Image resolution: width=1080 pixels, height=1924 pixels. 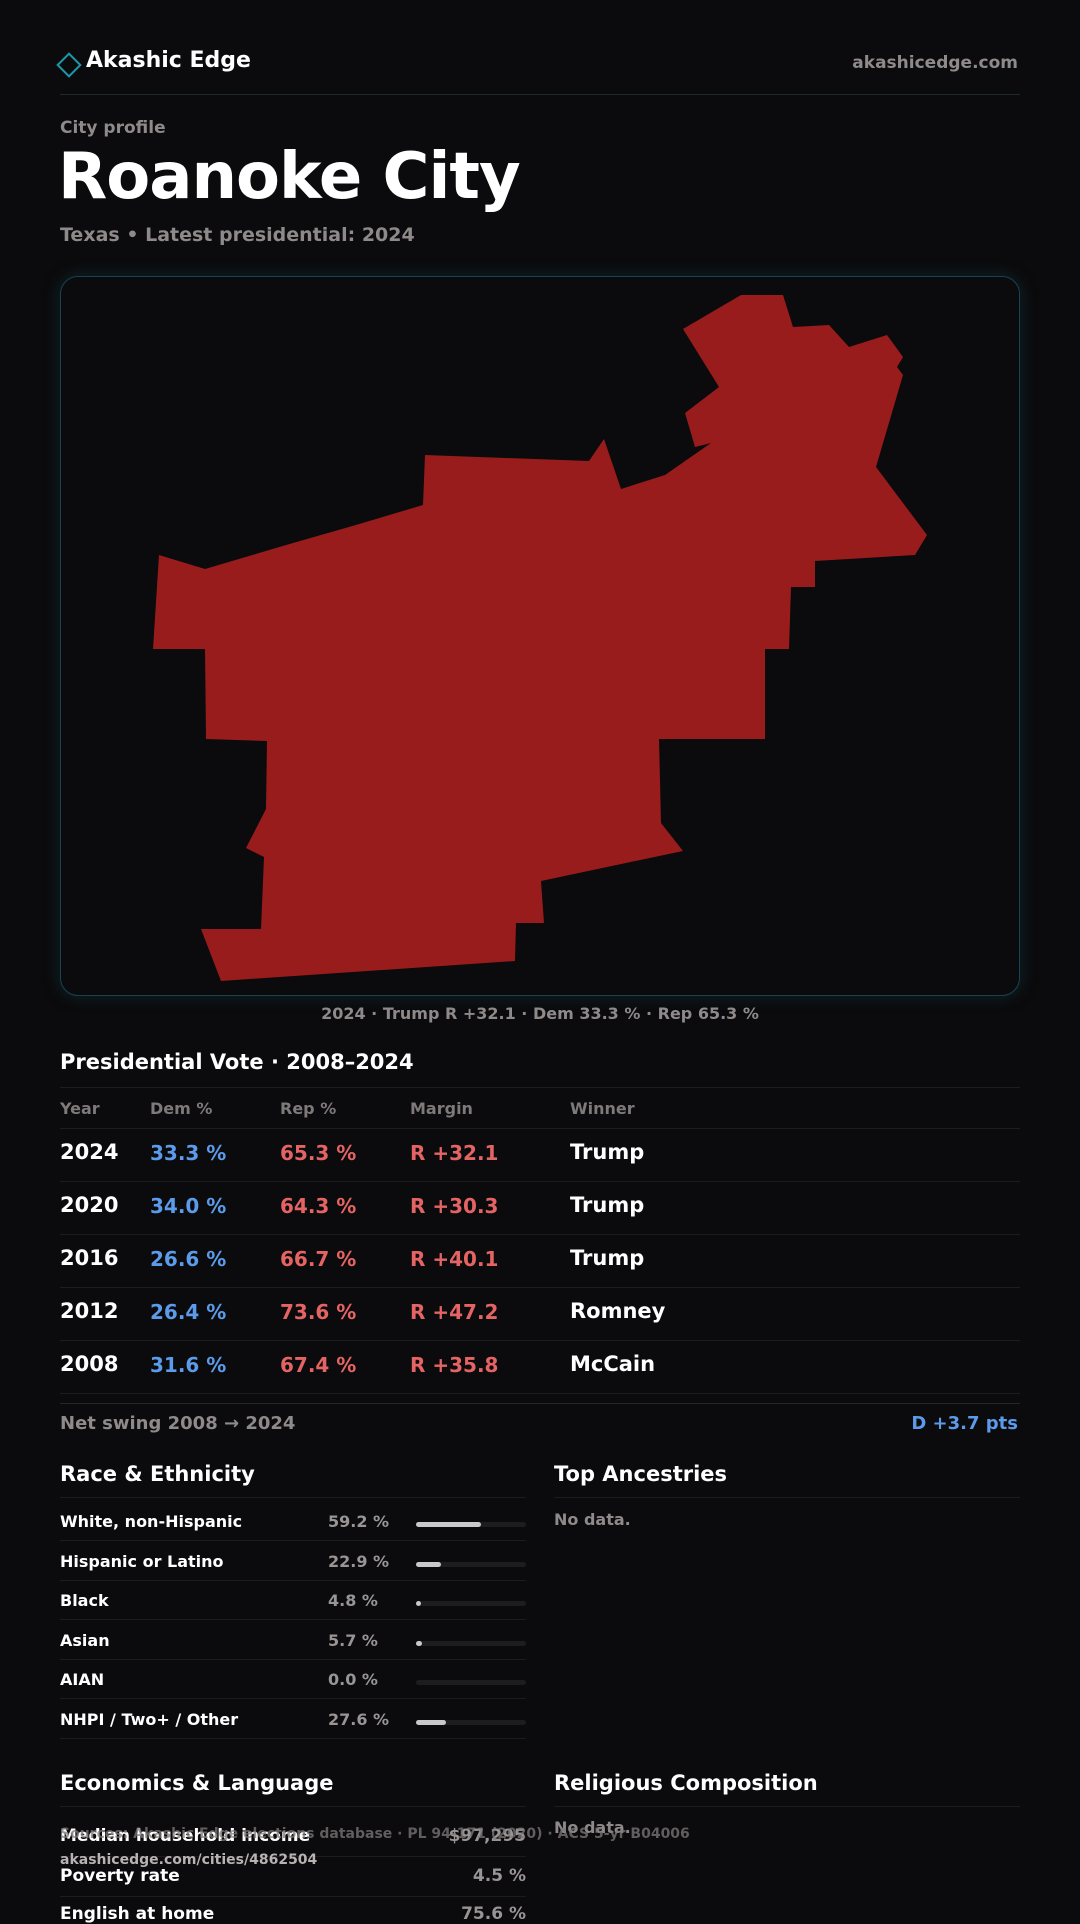 What do you see at coordinates (487, 1836) in the screenshot?
I see `econ-row-value: $97,295` at bounding box center [487, 1836].